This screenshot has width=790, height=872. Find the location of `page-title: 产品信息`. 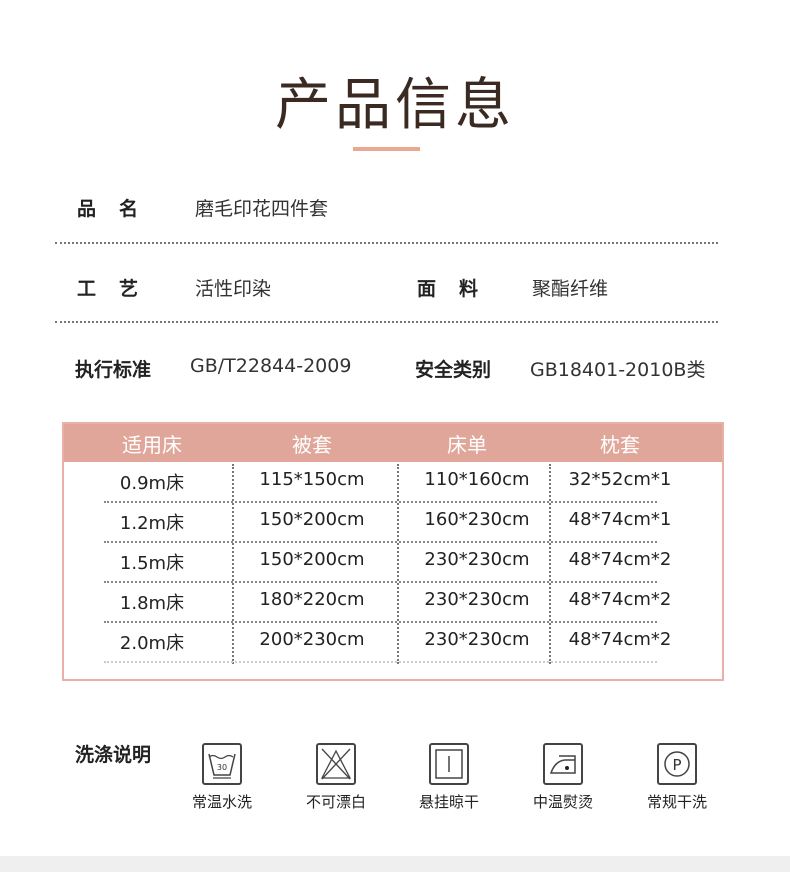

page-title: 产品信息 is located at coordinates (395, 105).